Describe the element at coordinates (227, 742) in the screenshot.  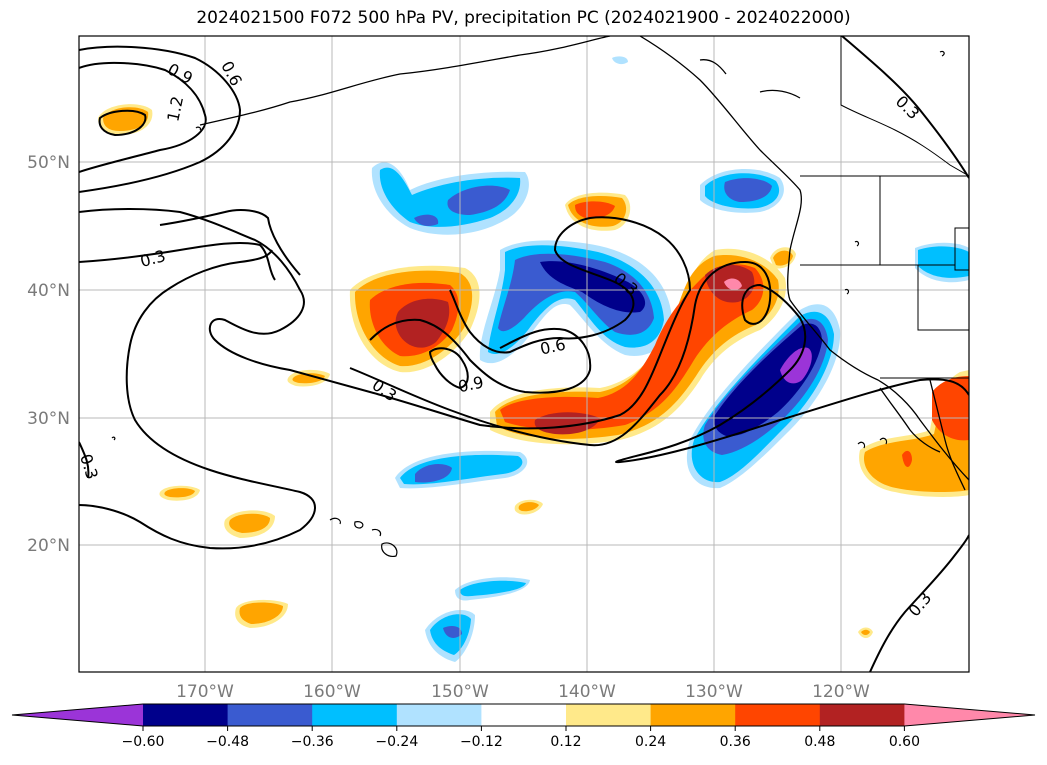
I see `colorbar-tick-label: −0.48` at that location.